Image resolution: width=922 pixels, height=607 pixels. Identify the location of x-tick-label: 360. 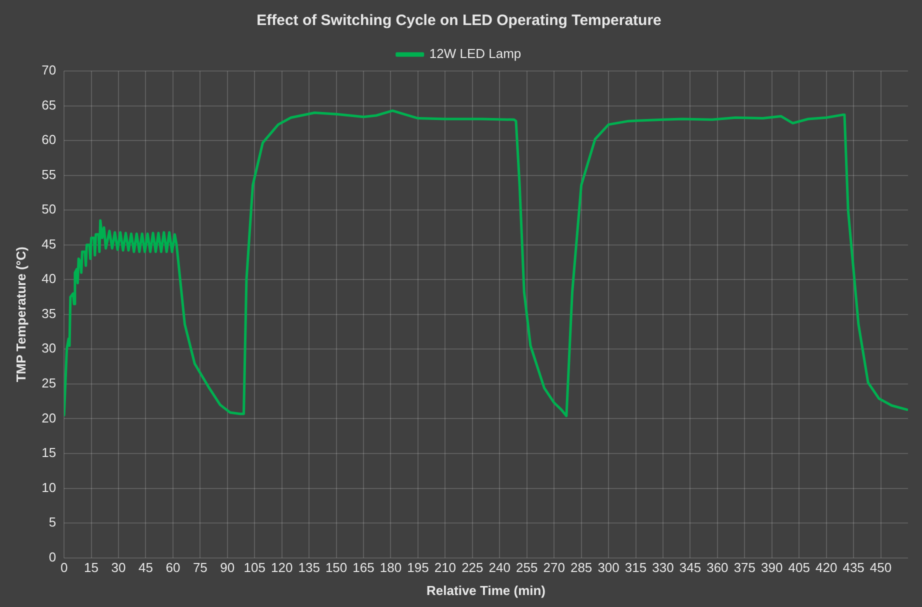
(717, 568).